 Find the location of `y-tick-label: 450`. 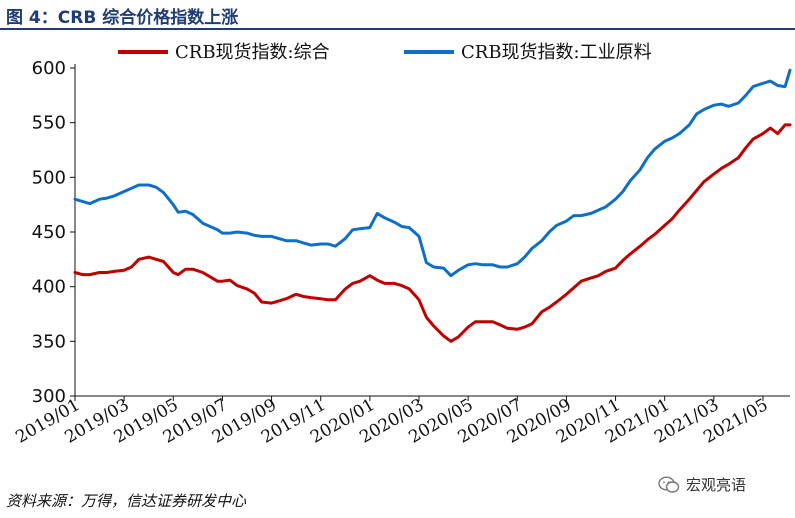

y-tick-label: 450 is located at coordinates (49, 232).